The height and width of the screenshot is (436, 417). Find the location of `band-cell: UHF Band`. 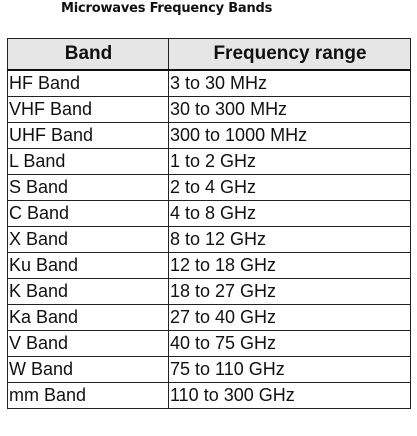

band-cell: UHF Band is located at coordinates (88, 135).